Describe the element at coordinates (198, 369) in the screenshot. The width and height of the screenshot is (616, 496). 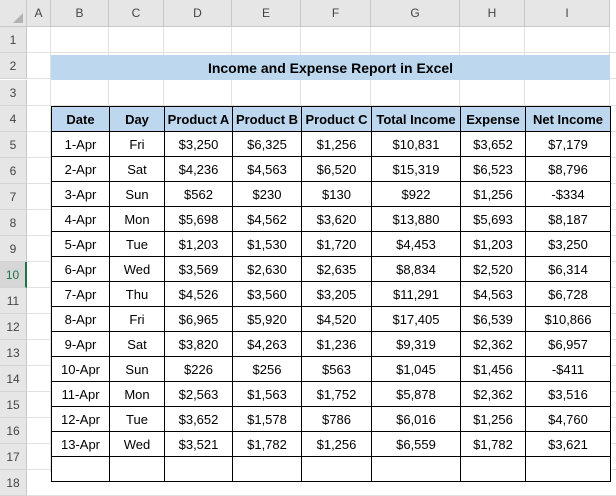
I see `table-cell: $226` at that location.